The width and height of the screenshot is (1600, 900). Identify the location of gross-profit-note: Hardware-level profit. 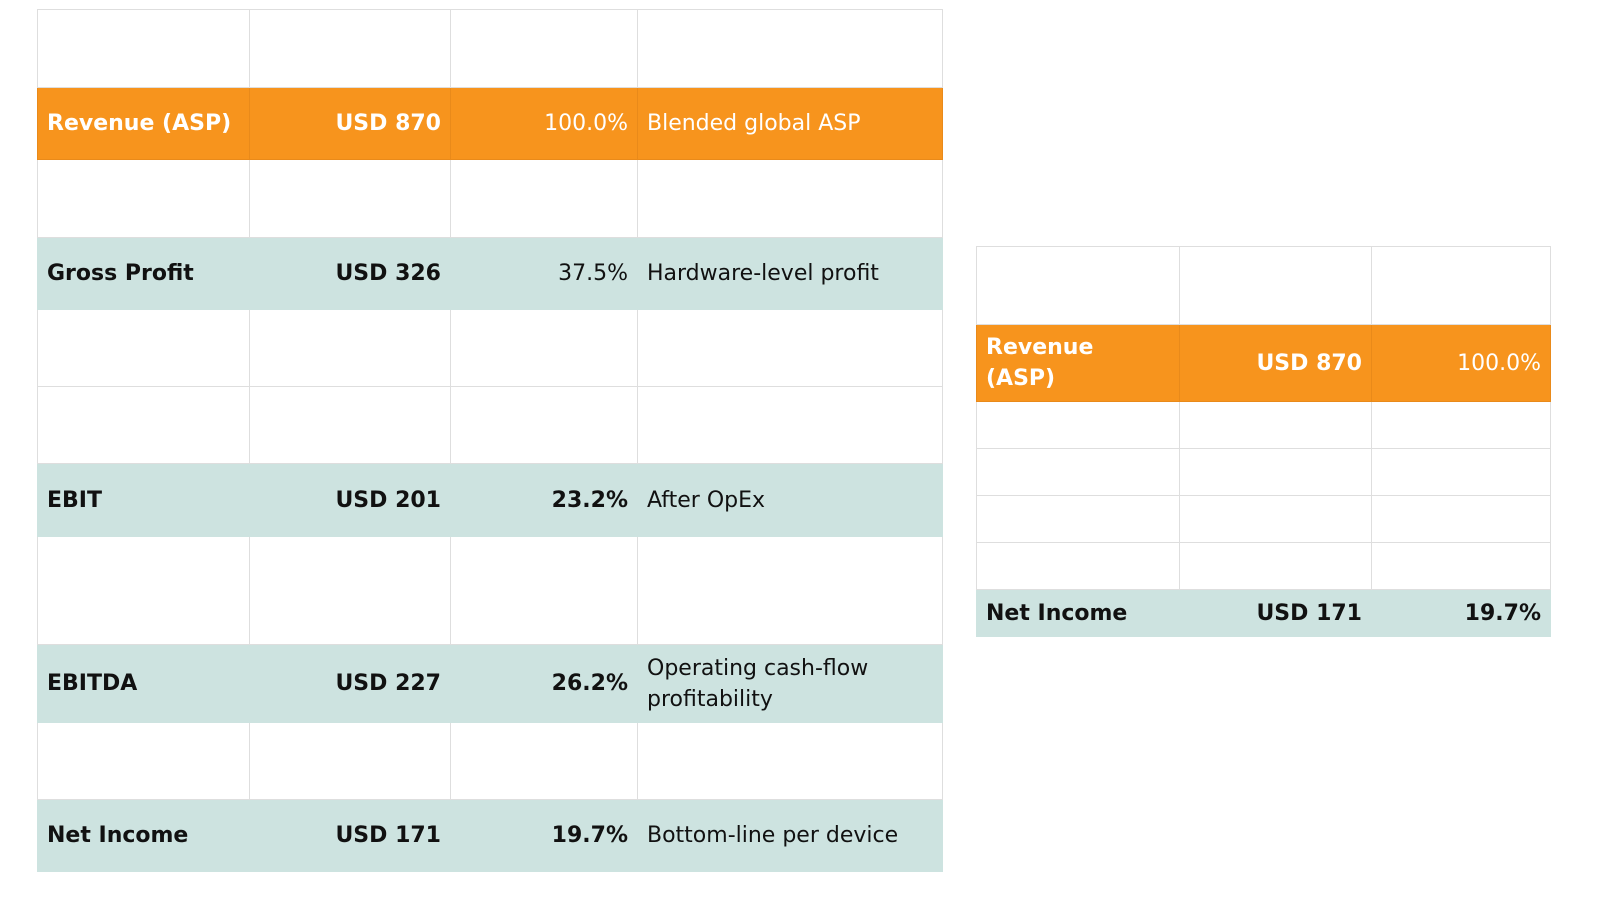
(790, 273).